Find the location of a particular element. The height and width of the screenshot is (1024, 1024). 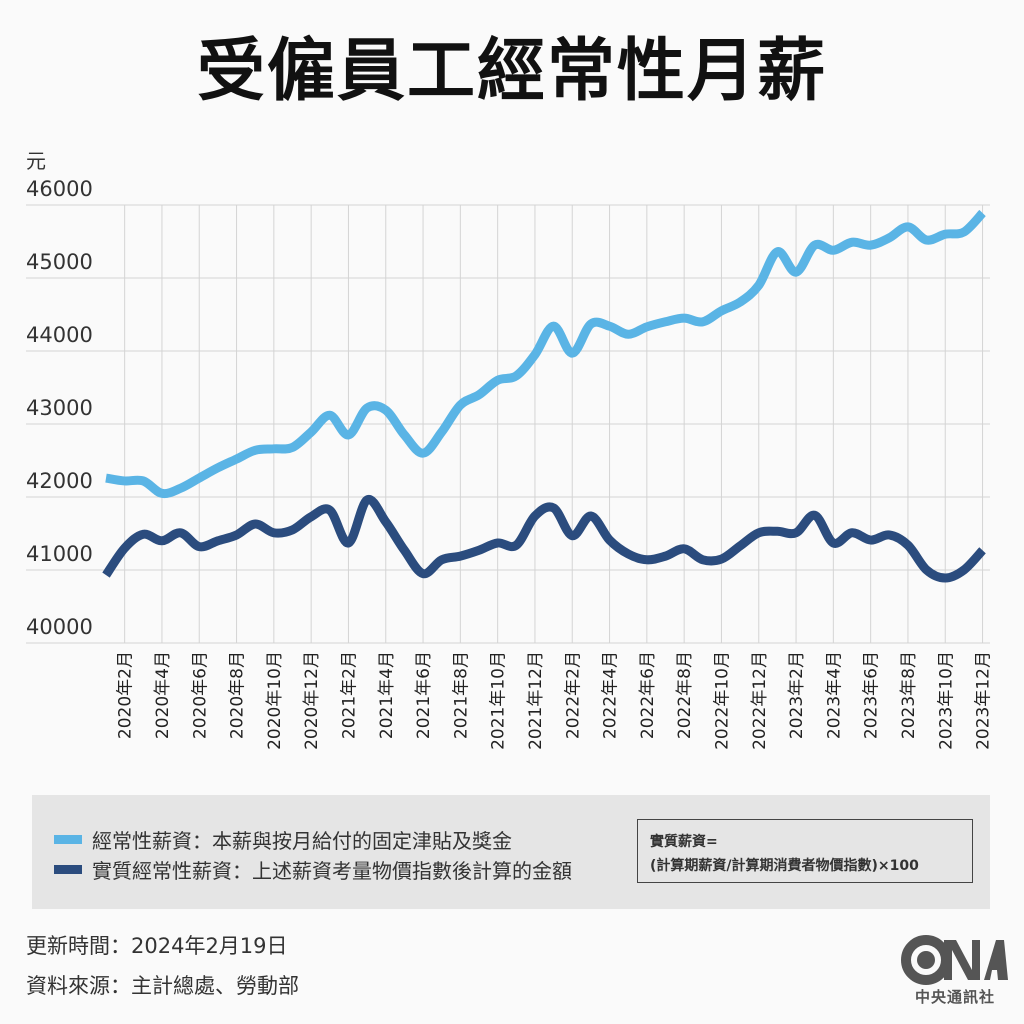

legend-label: 實質經常性薪資：上述薪資考量物價指數後計算的金額 is located at coordinates (332, 871).